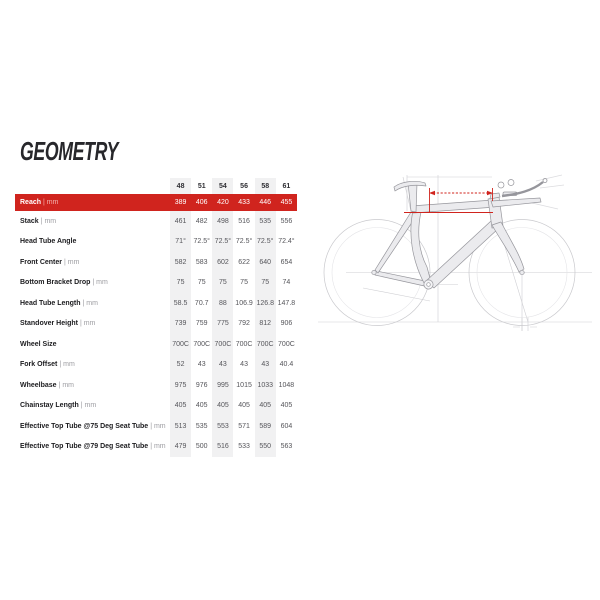  I want to click on value-cell: 72.4°, so click(286, 242).